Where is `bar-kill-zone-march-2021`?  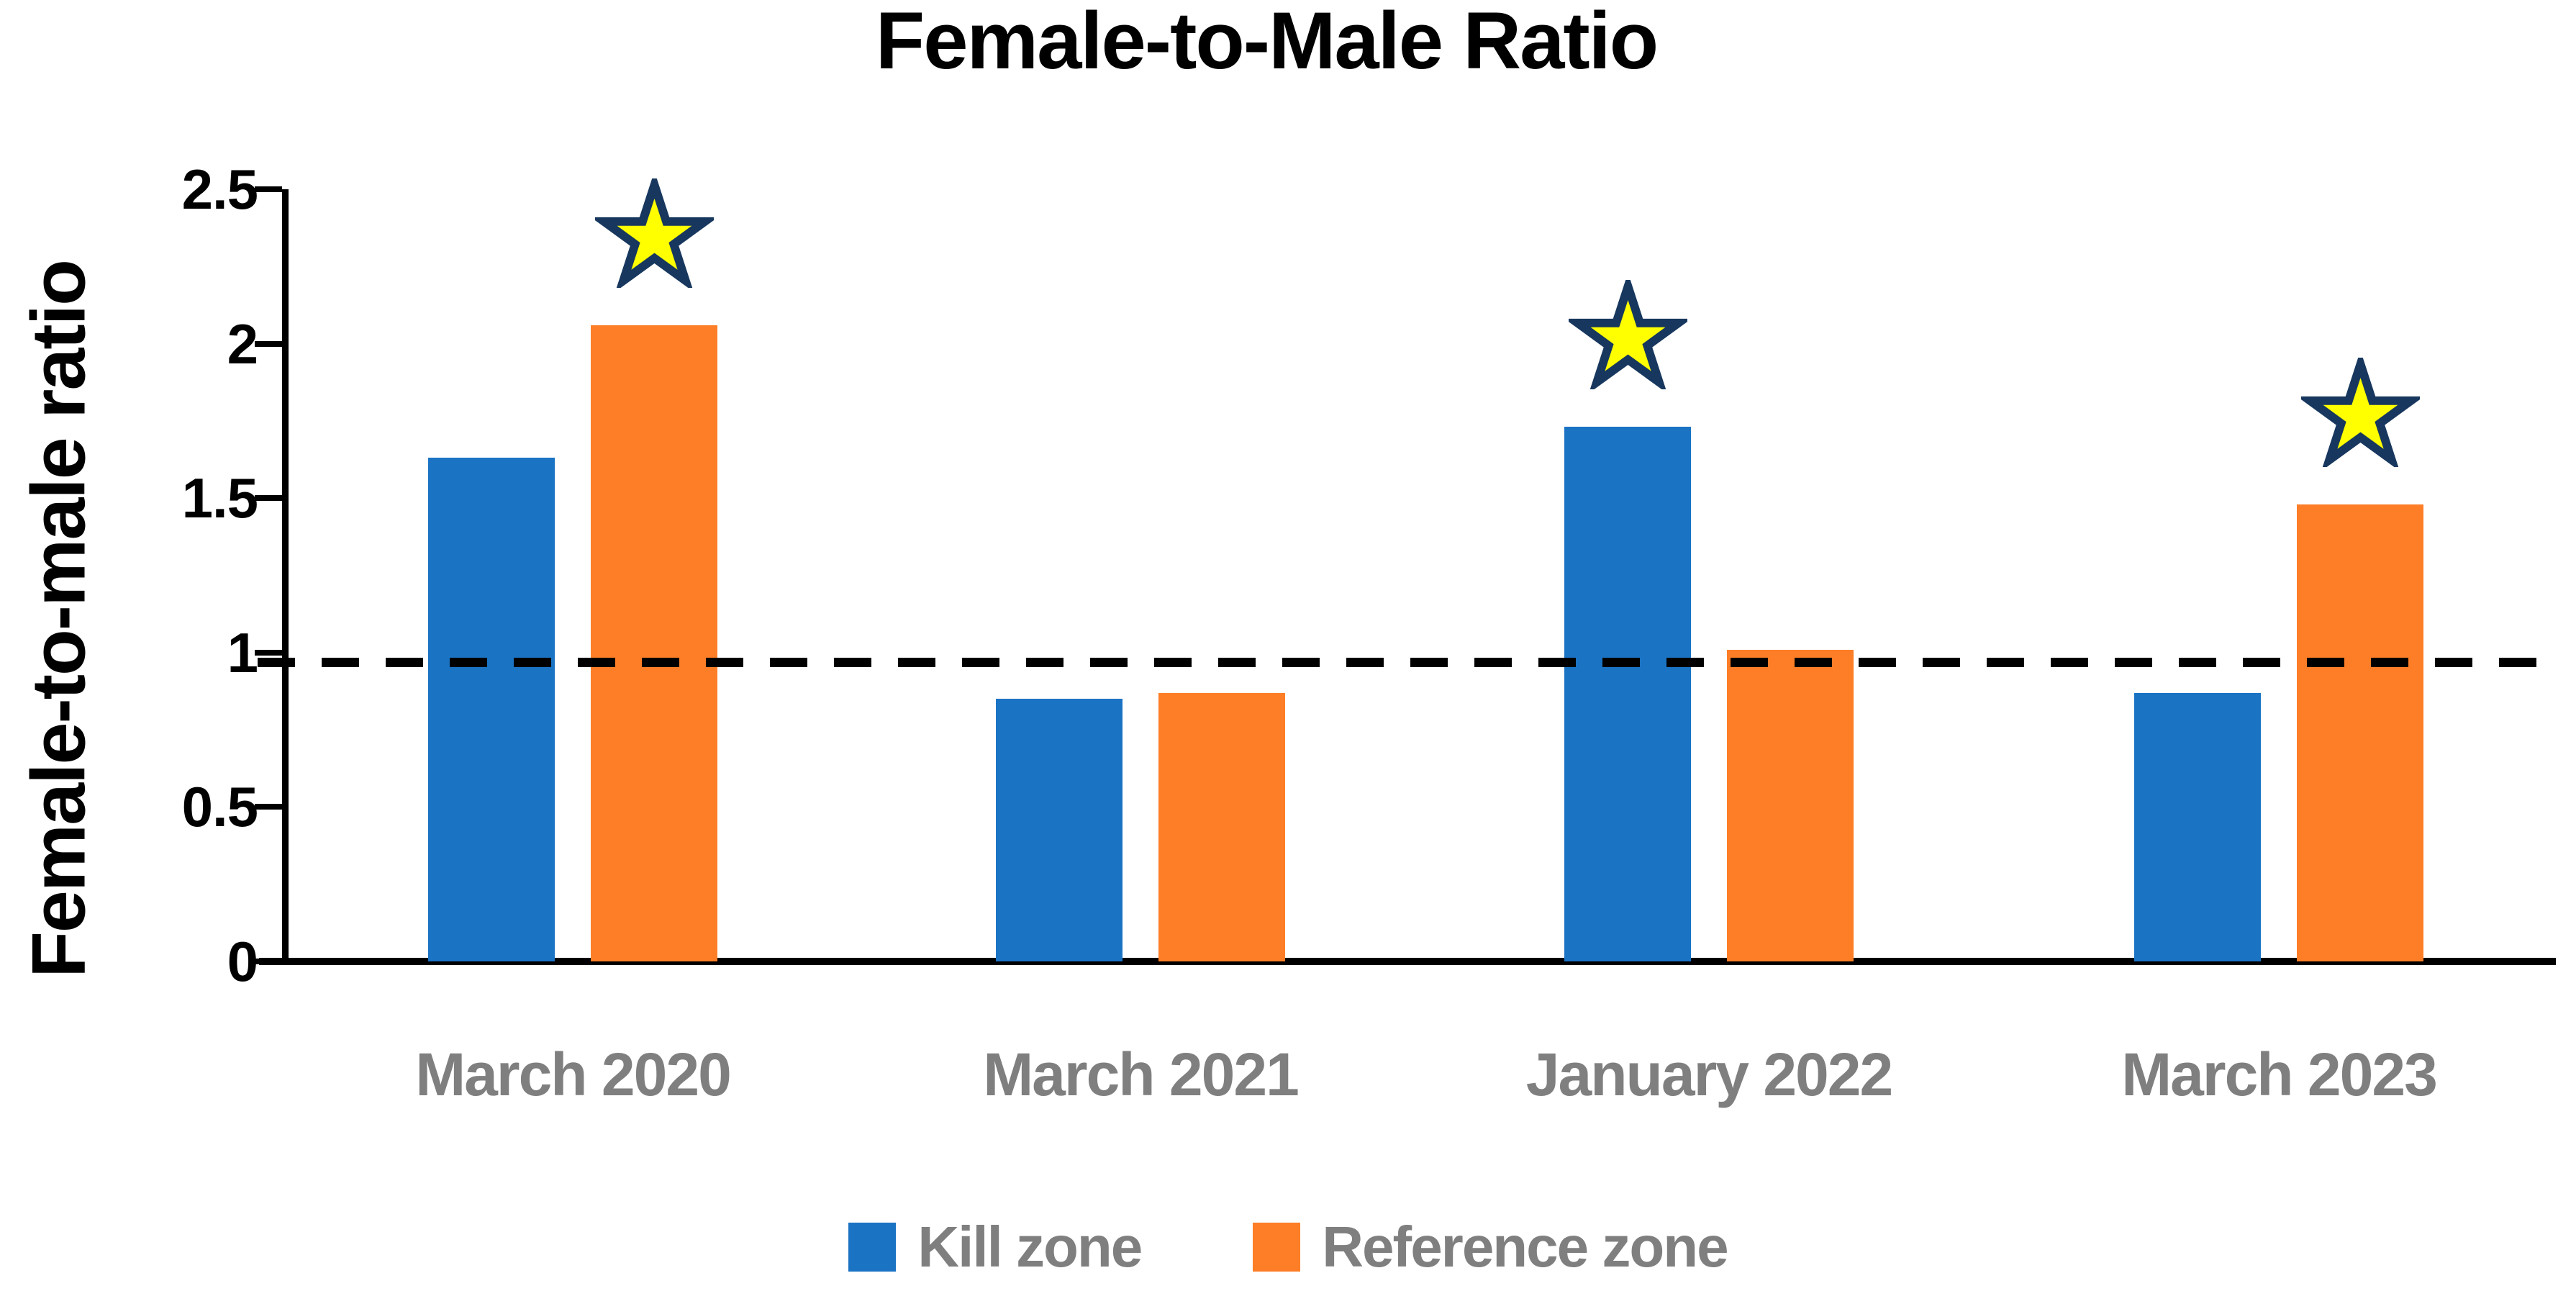 bar-kill-zone-march-2021 is located at coordinates (1059, 830).